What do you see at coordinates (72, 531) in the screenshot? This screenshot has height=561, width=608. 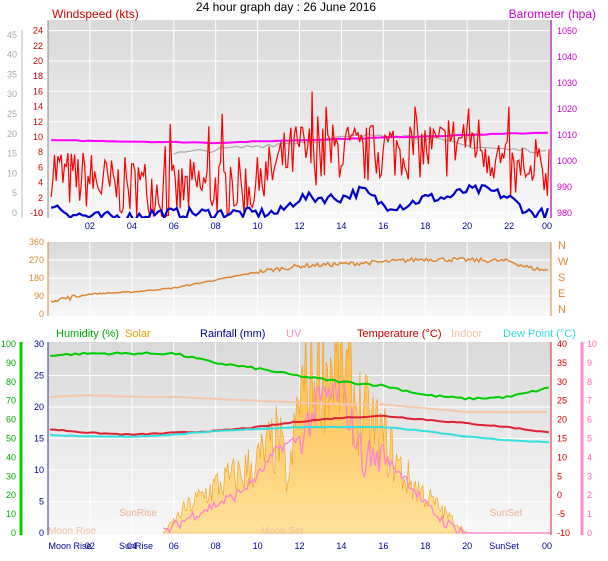 I see `label-moon-rise-faint: Moon Rise` at bounding box center [72, 531].